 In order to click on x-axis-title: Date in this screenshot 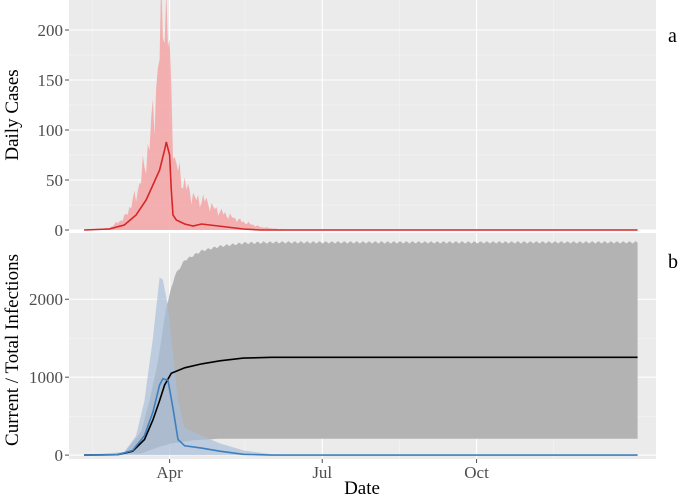, I will do `click(362, 488)`.